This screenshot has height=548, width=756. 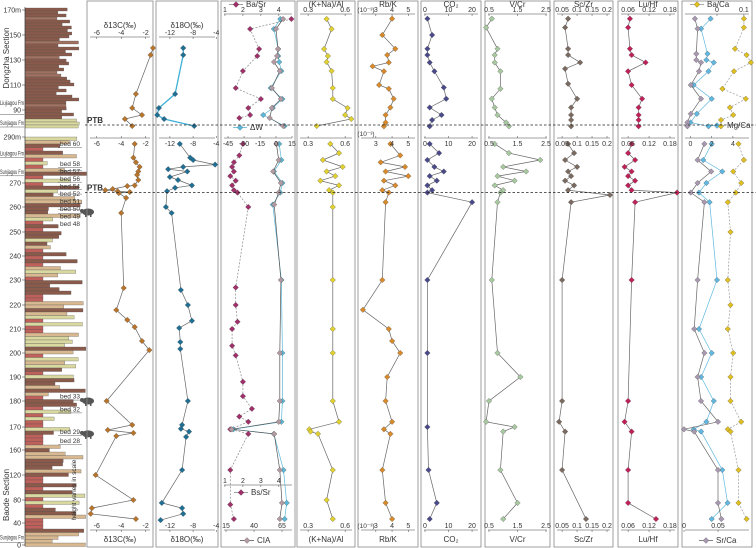 I want to click on bed-label: bed 32, so click(x=70, y=409).